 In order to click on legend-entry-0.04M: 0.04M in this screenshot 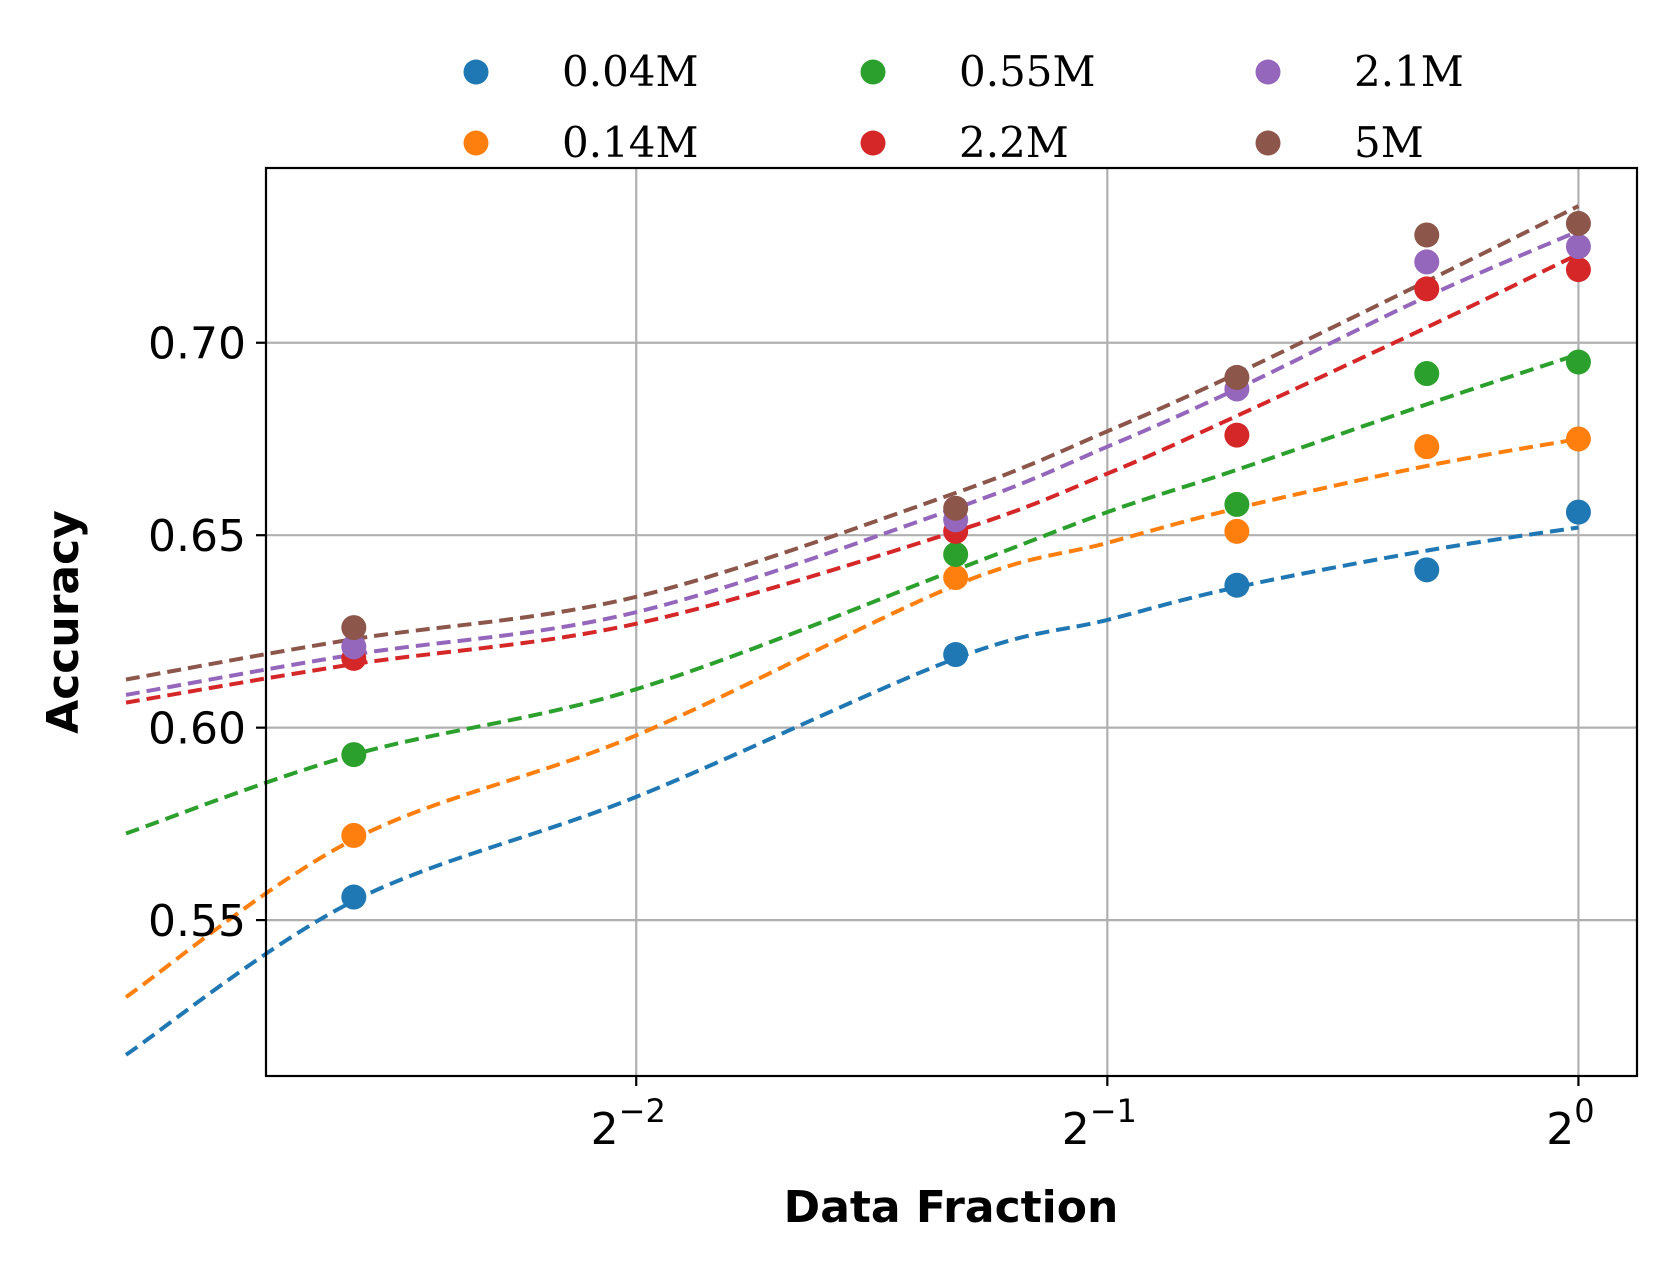, I will do `click(581, 71)`.